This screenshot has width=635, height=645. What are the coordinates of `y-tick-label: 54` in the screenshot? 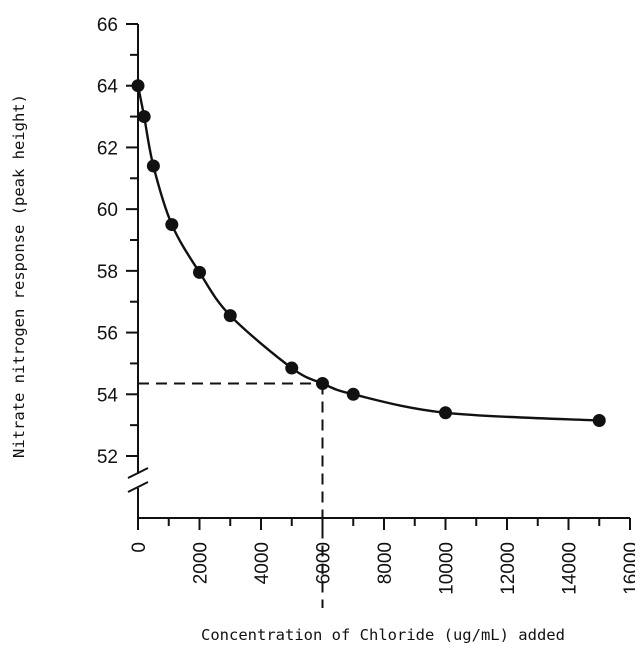 It's located at (108, 395).